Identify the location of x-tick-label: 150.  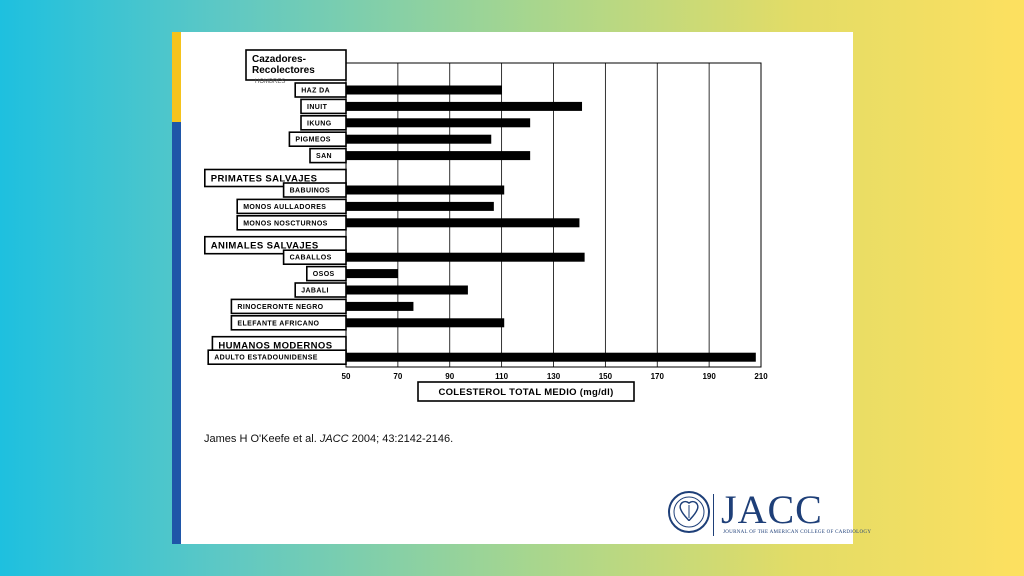
(606, 376).